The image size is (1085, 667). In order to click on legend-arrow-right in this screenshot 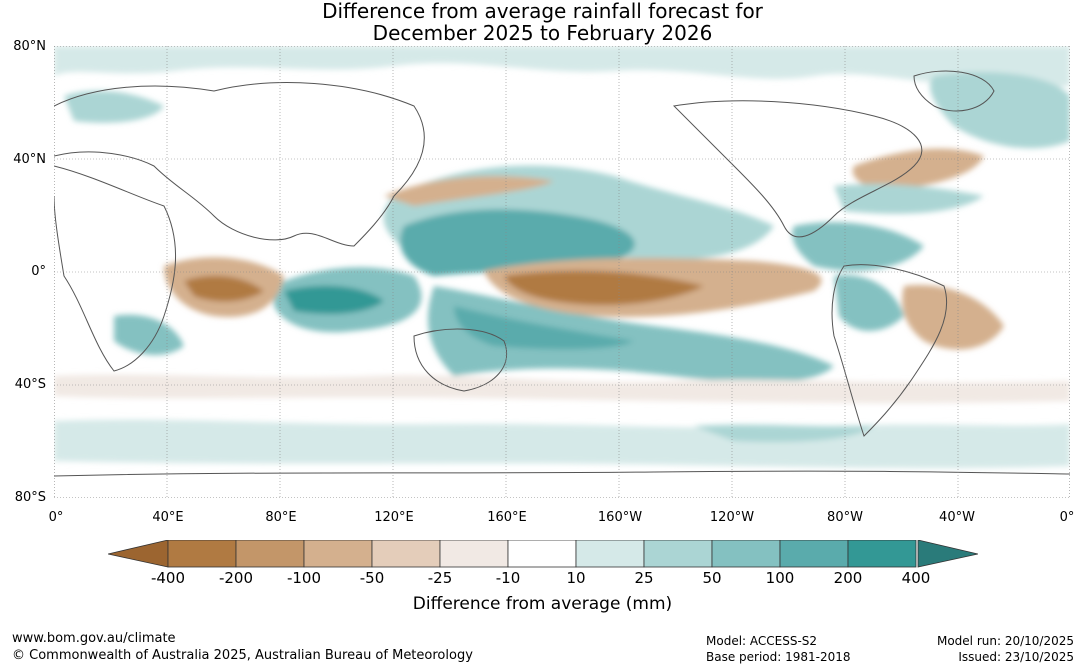, I will do `click(947, 554)`.